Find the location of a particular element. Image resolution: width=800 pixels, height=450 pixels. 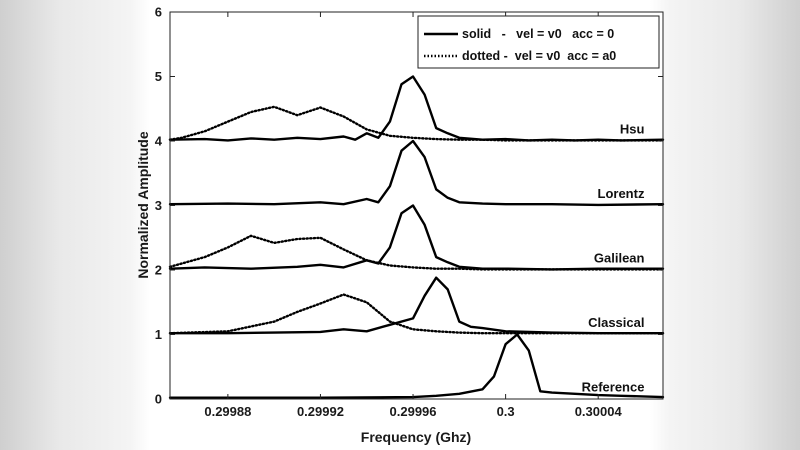

x-tick-label-0: 0.29988 is located at coordinates (227, 411).